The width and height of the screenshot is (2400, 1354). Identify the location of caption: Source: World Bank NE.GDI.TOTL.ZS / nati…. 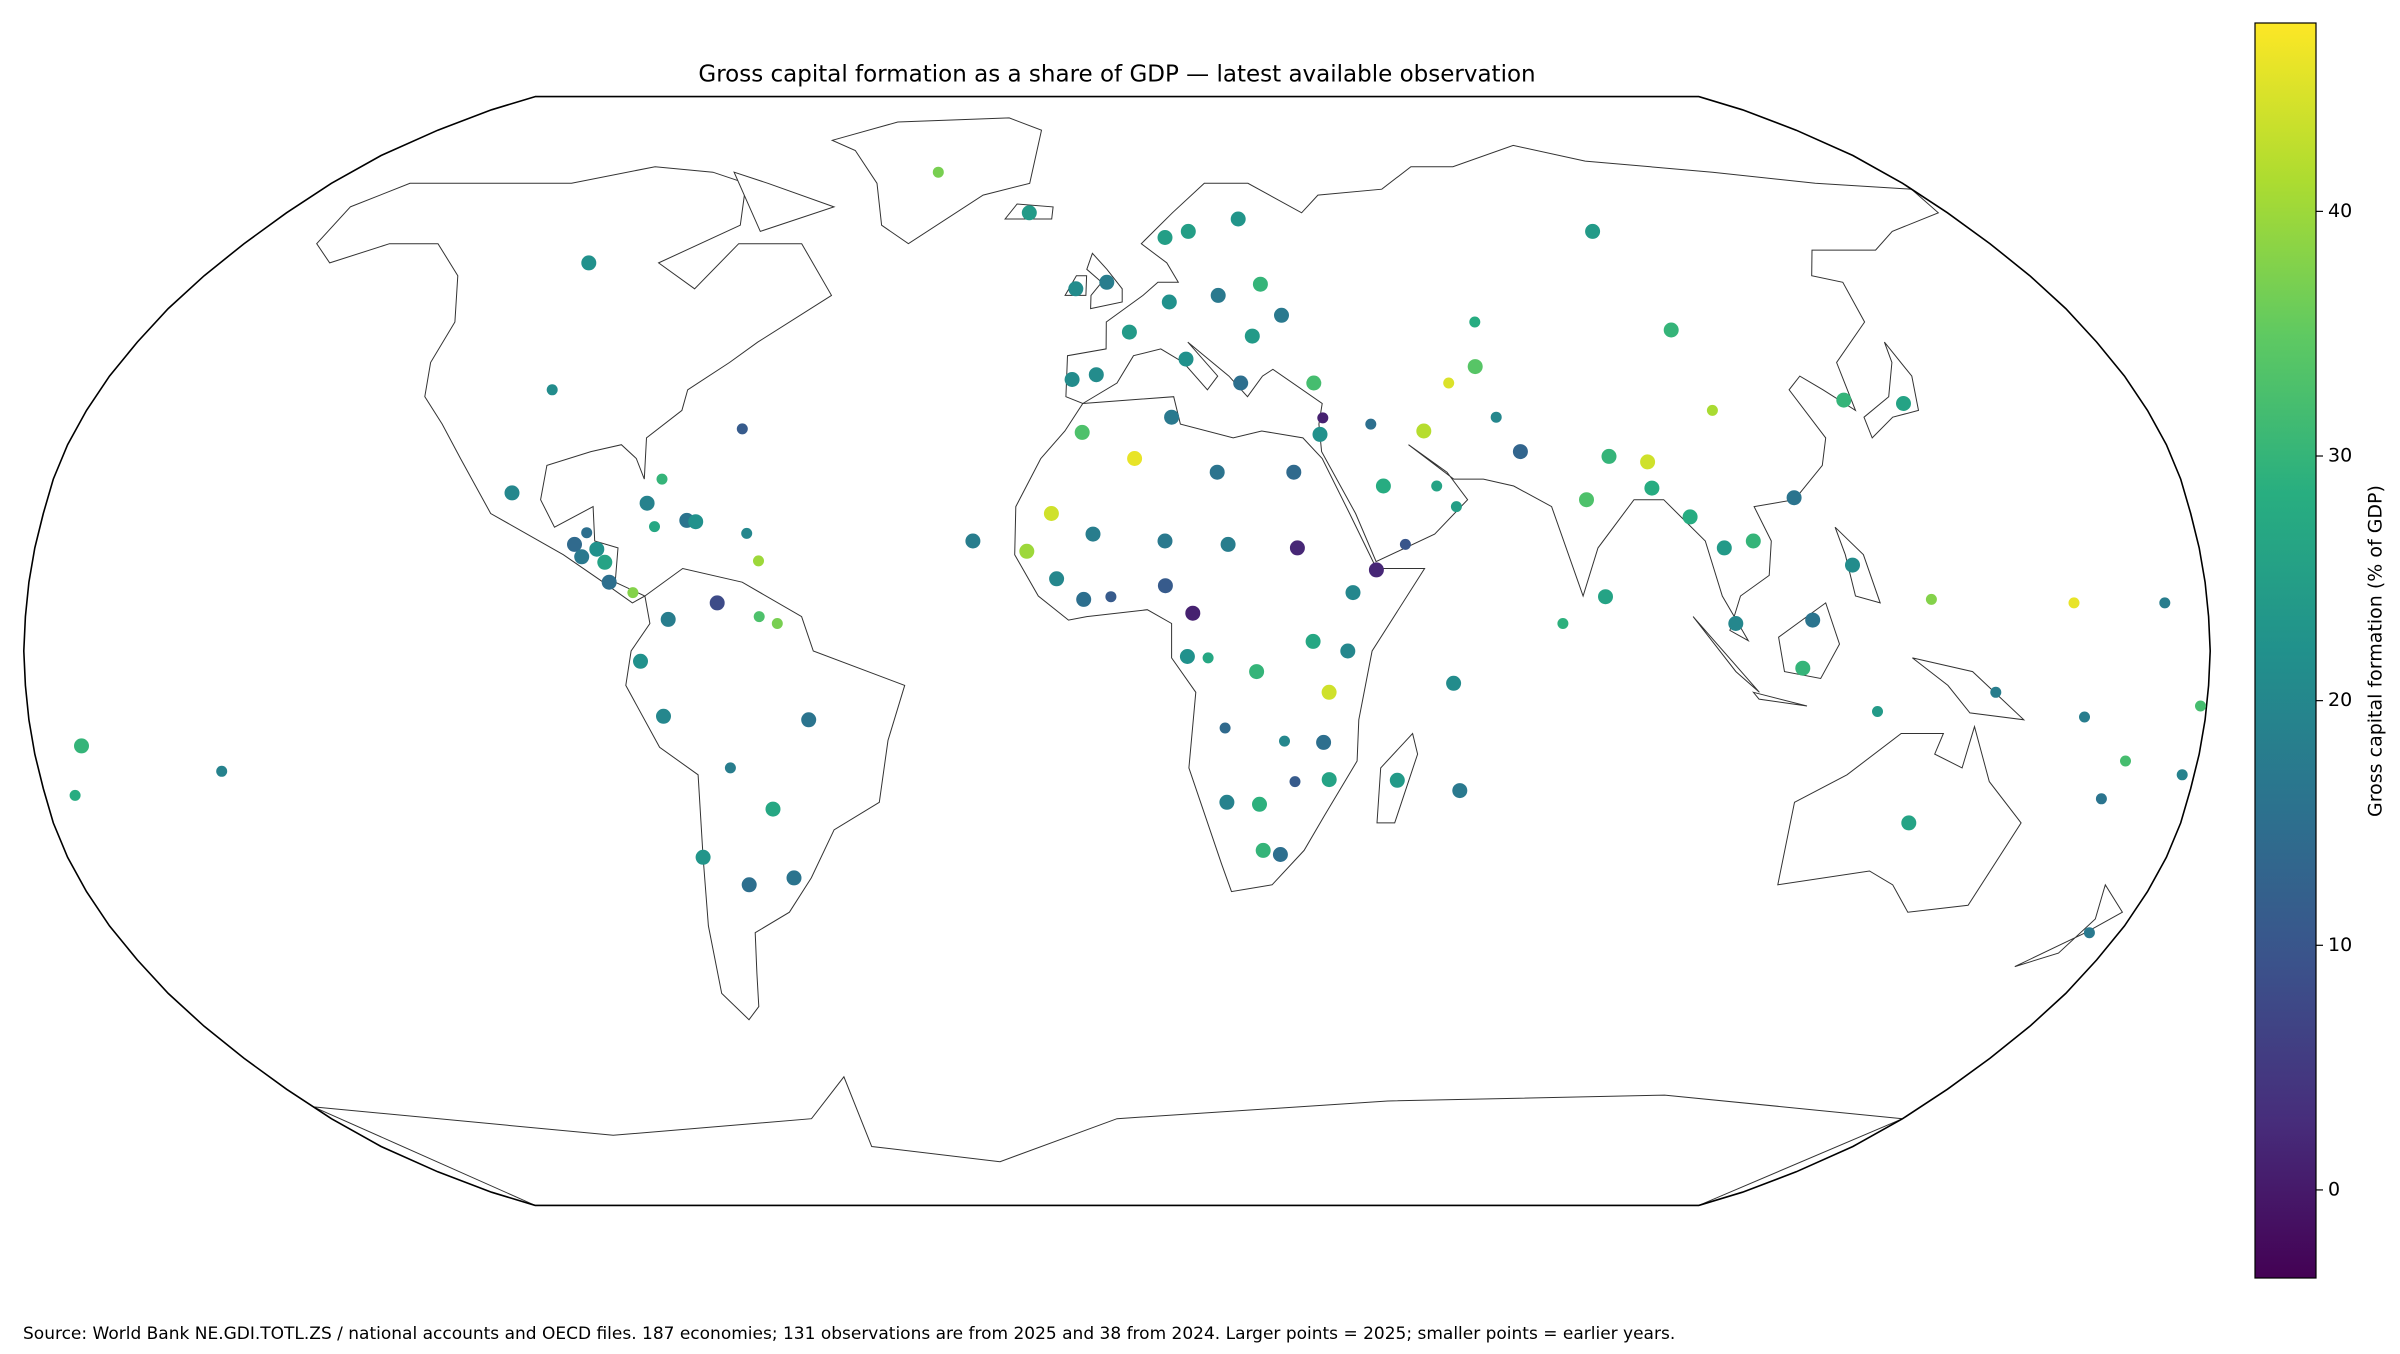
(849, 1334).